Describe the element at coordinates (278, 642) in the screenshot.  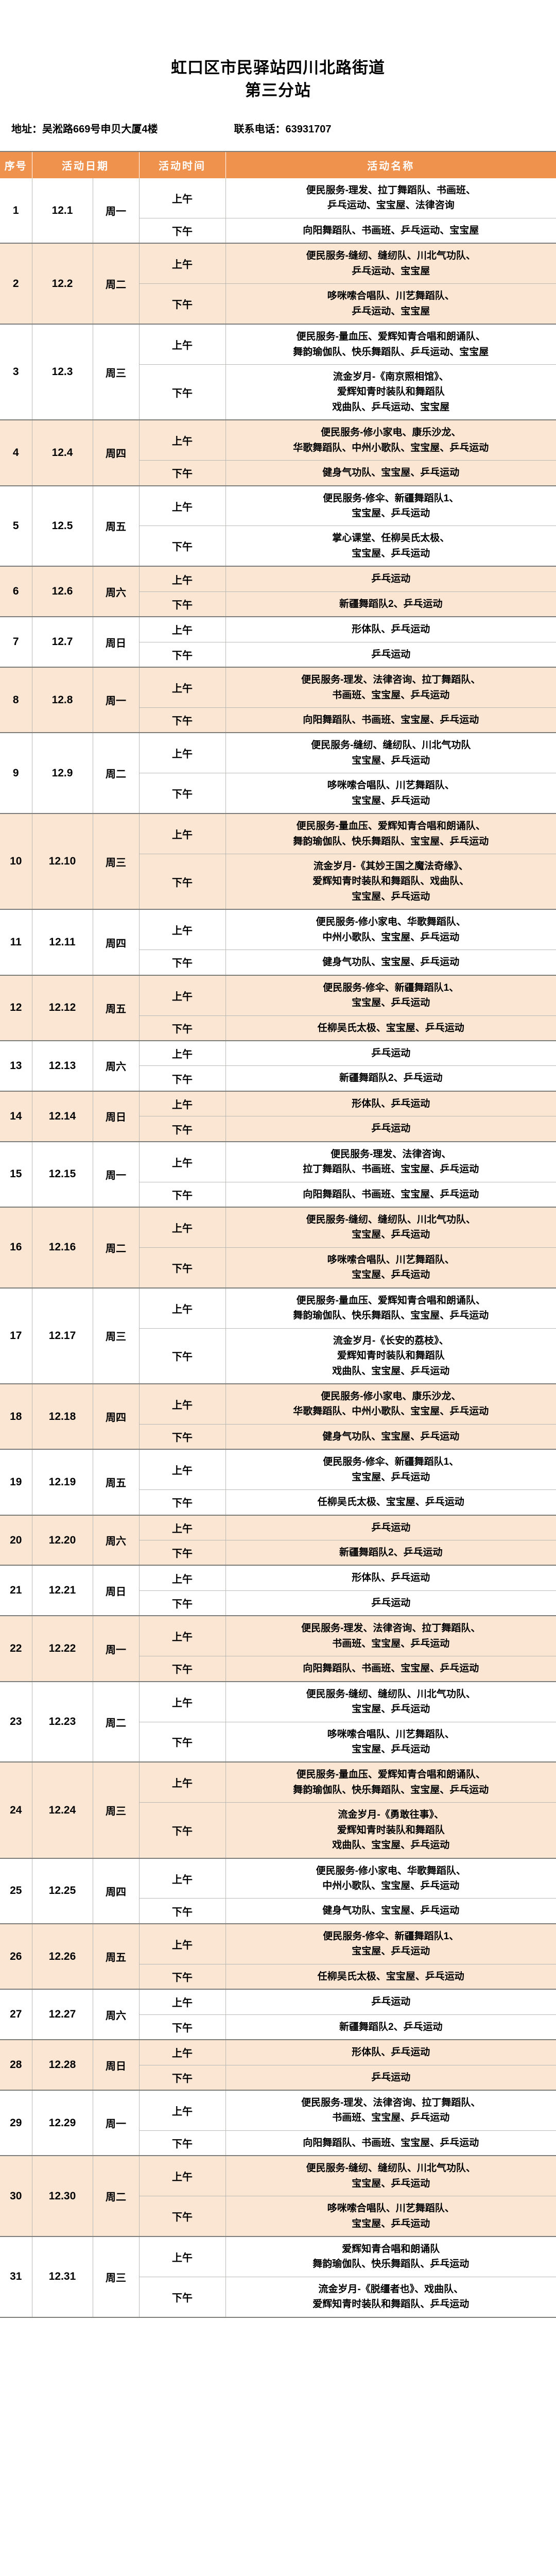
I see `table-row: 7 12.7 周日 上午 形体队、乒乓运动` at that location.